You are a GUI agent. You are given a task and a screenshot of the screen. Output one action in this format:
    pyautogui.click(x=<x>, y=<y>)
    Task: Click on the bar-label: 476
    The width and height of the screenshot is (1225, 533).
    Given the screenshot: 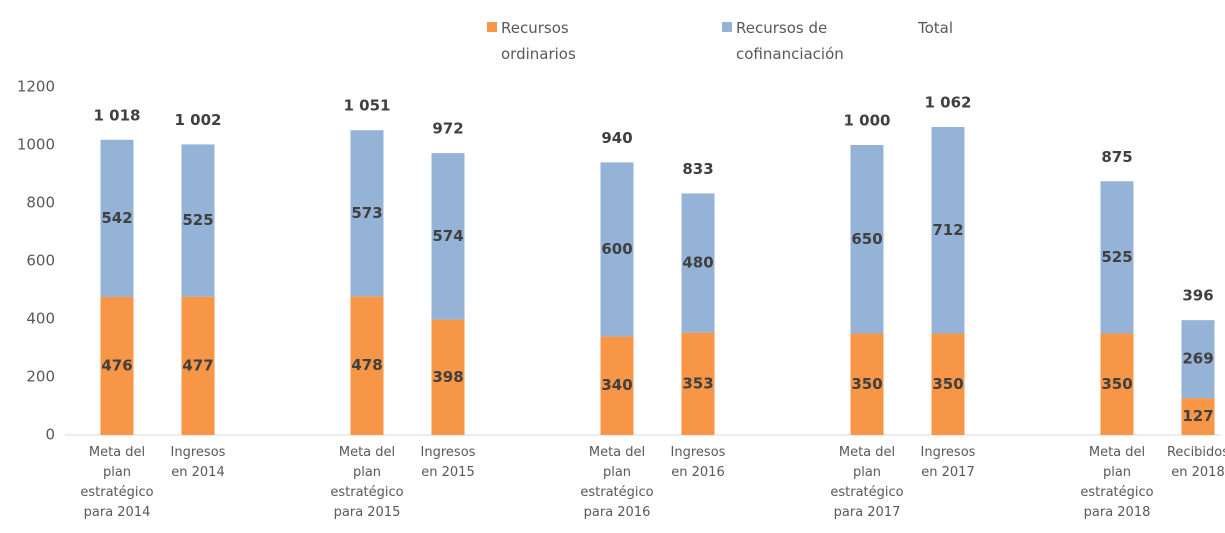 What is the action you would take?
    pyautogui.click(x=116, y=365)
    